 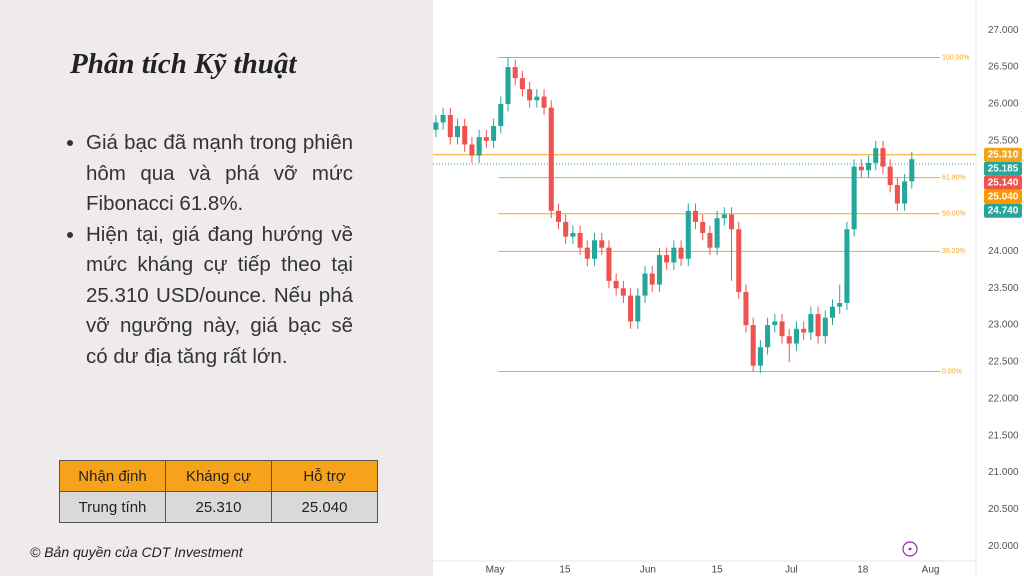 What do you see at coordinates (1003, 472) in the screenshot?
I see `y-tick-label: 21.000` at bounding box center [1003, 472].